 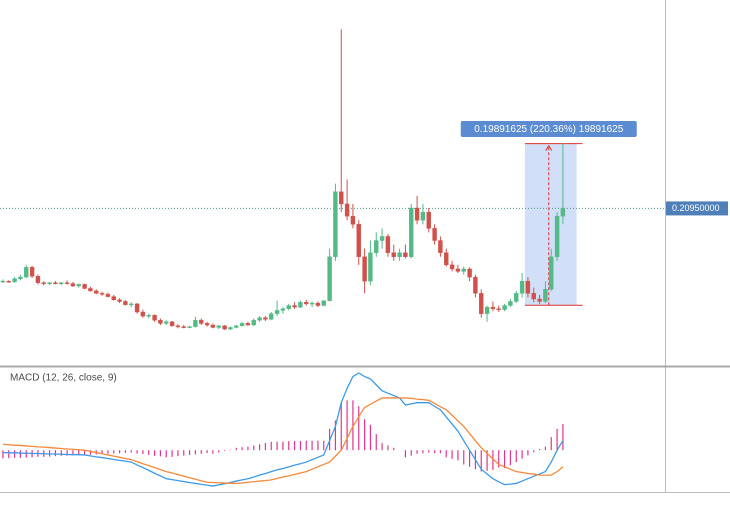 I want to click on last-price-label: 0.20950000, so click(x=696, y=208).